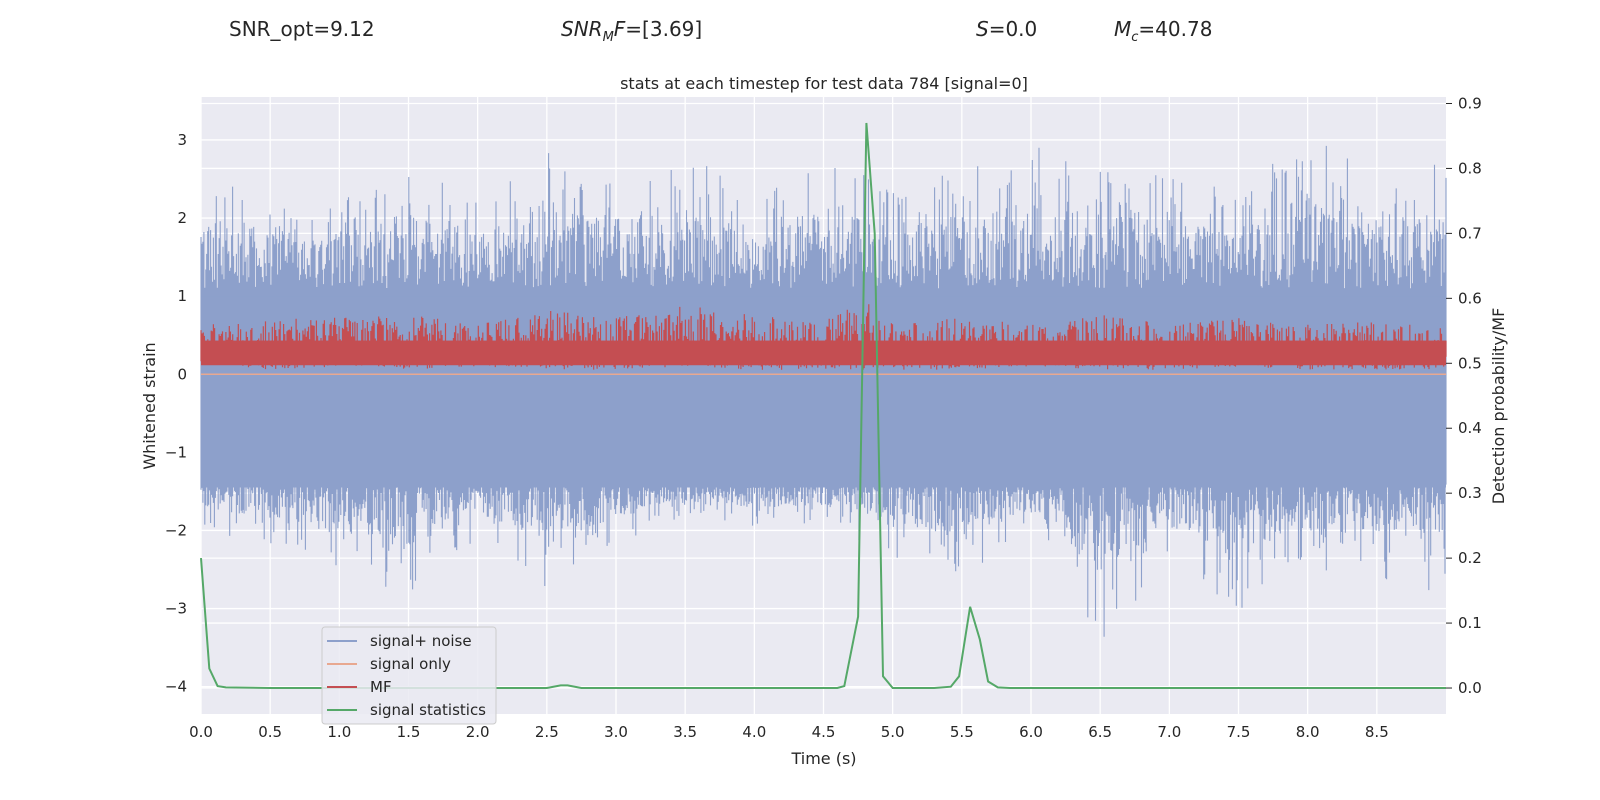  What do you see at coordinates (302, 29) in the screenshot?
I see `snr-opt-label: SNR_opt=9.12` at bounding box center [302, 29].